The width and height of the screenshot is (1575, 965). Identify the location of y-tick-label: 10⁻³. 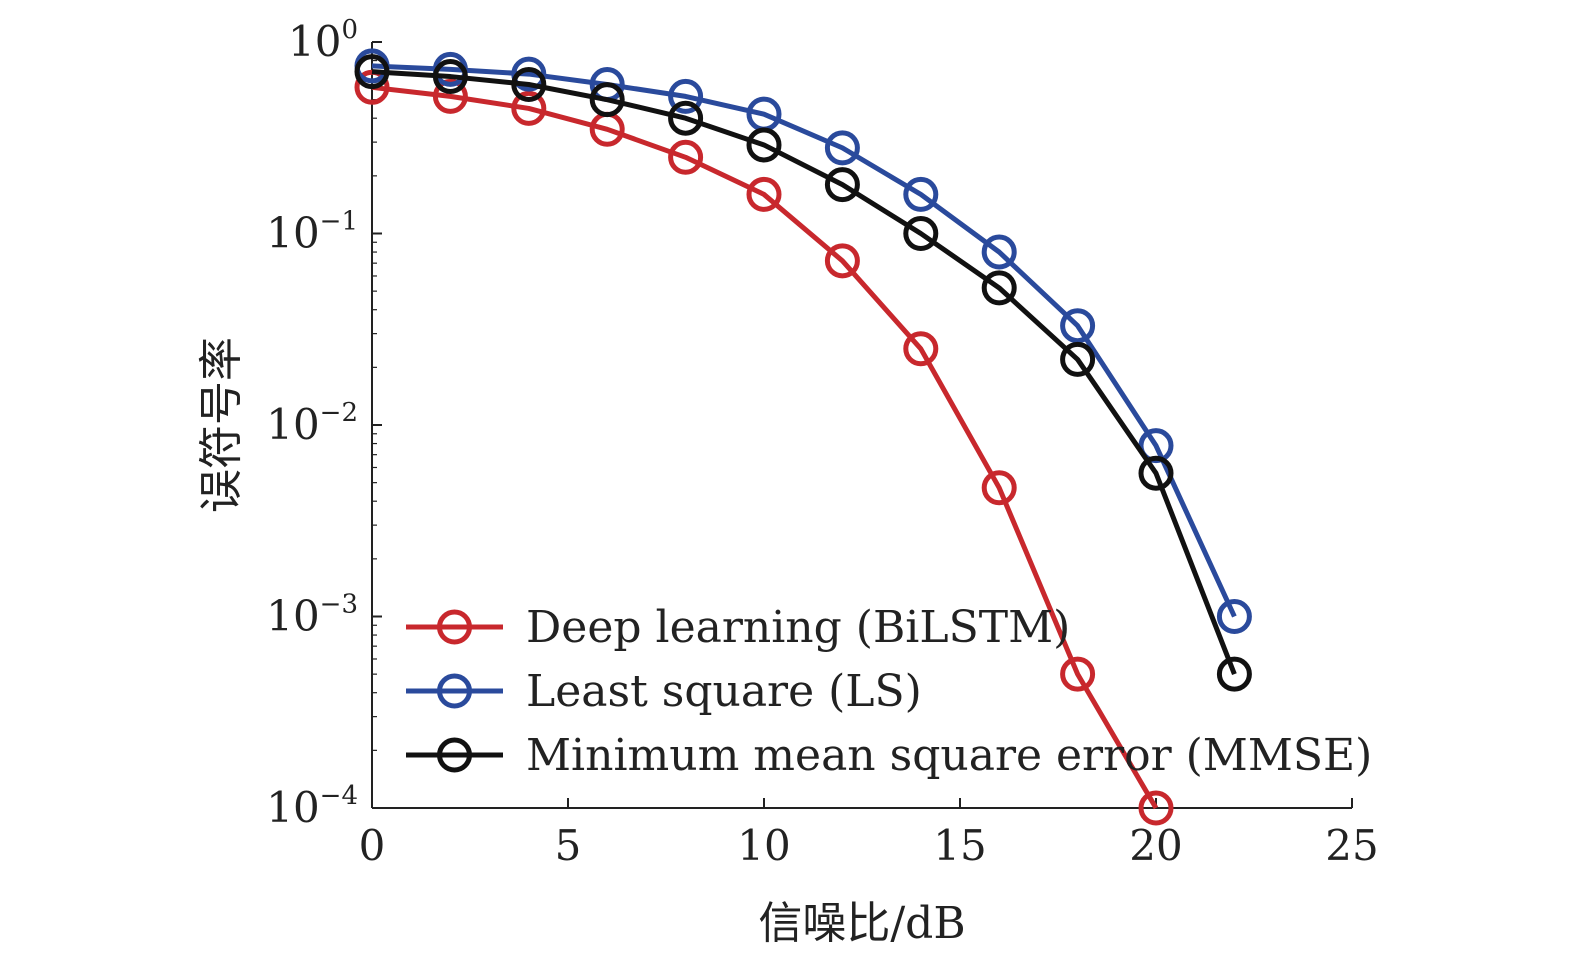
(312, 615).